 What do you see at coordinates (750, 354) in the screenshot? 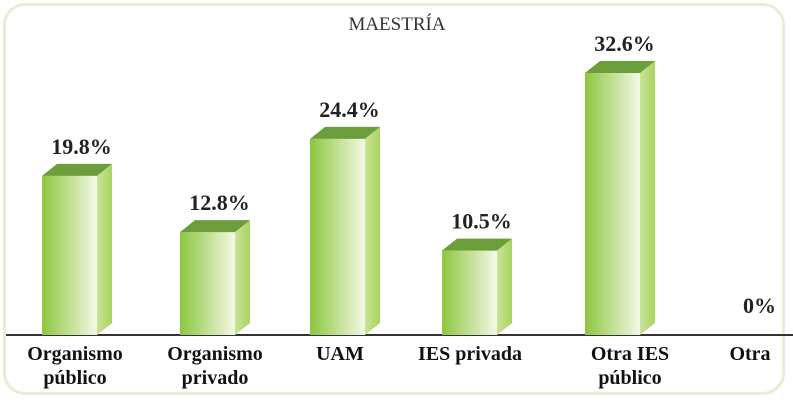
I see `x-tick-label: Otra` at bounding box center [750, 354].